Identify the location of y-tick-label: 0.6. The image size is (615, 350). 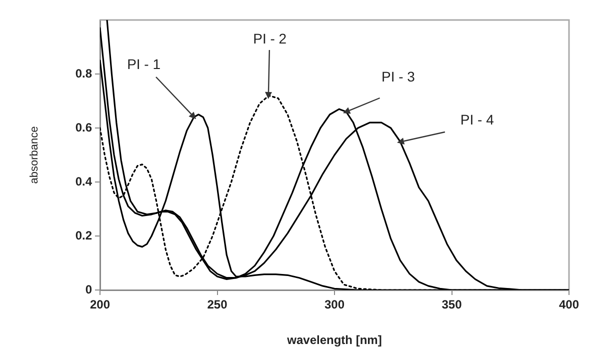
(83, 127).